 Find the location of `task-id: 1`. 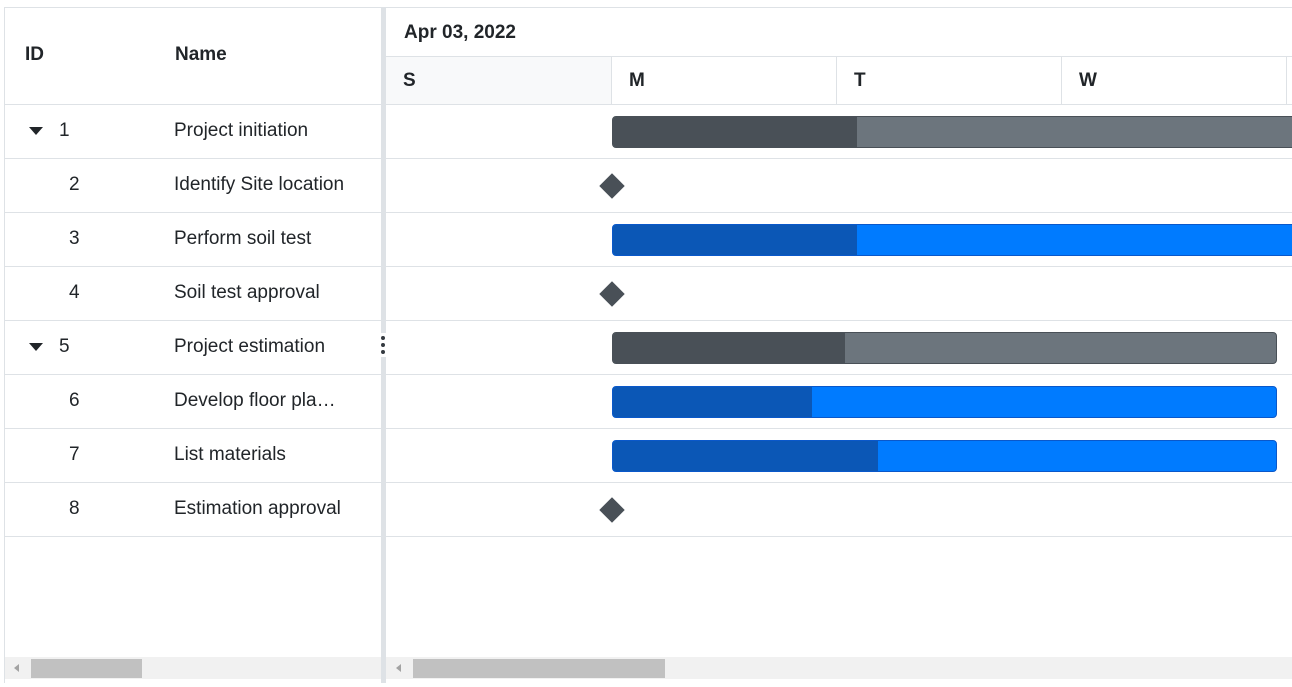

task-id: 1 is located at coordinates (64, 130).